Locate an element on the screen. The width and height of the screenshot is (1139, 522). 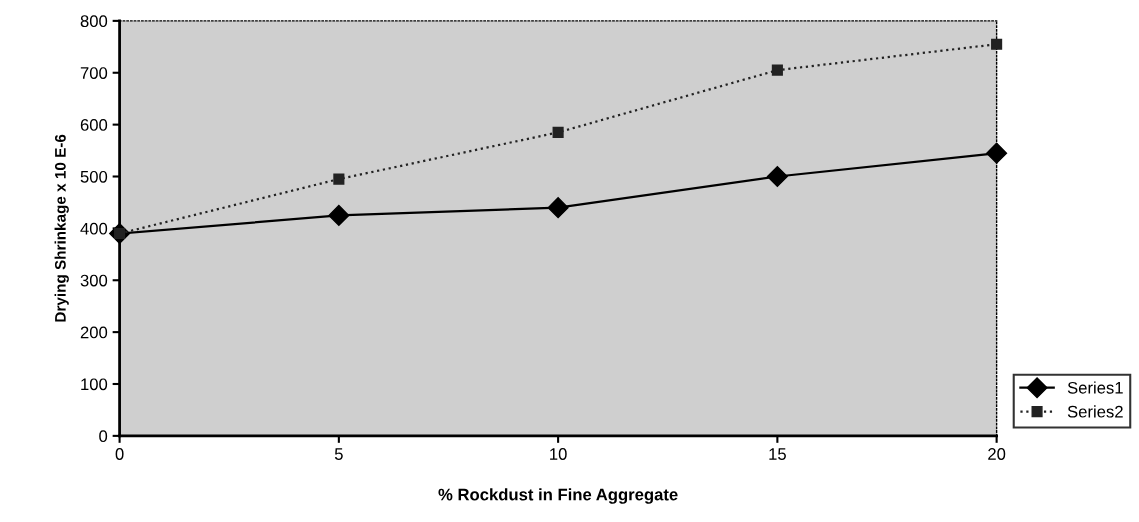
x-tick-label: 0 is located at coordinates (119, 454).